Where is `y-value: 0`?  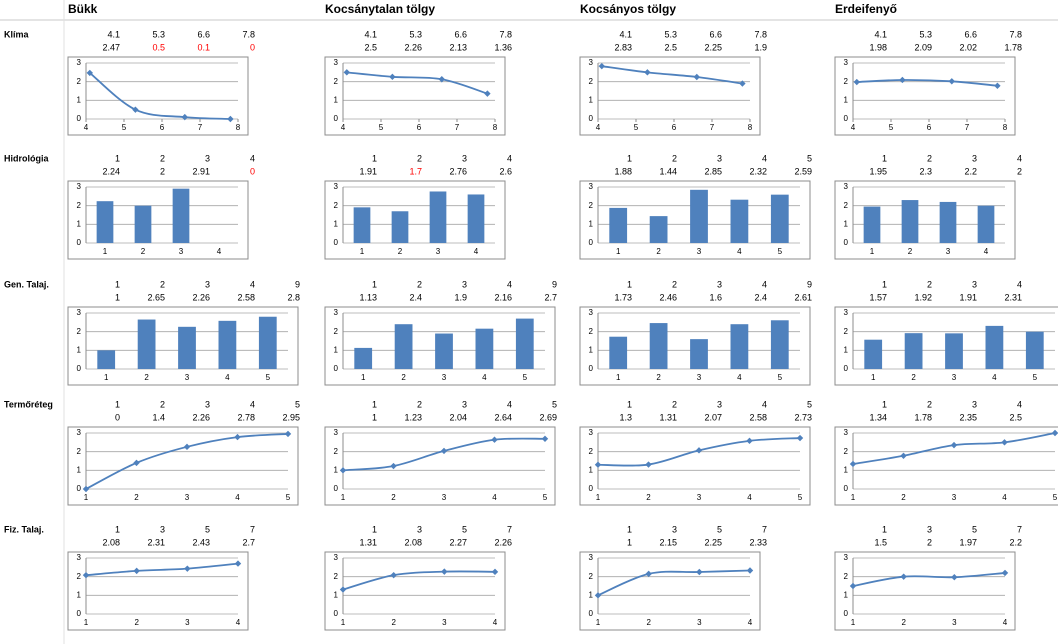 y-value: 0 is located at coordinates (117, 417).